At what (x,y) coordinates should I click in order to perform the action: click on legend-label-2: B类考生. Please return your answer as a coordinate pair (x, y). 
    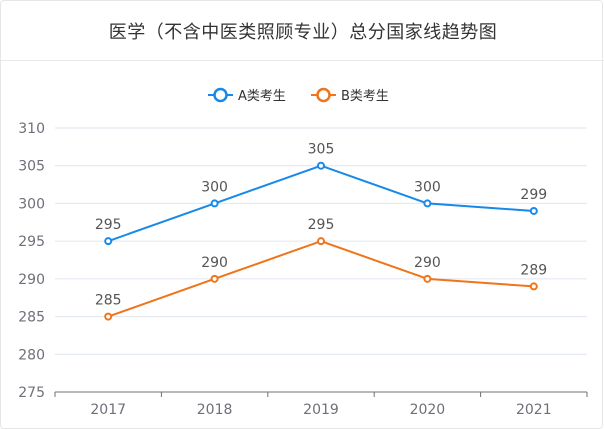
    Looking at the image, I should click on (365, 96).